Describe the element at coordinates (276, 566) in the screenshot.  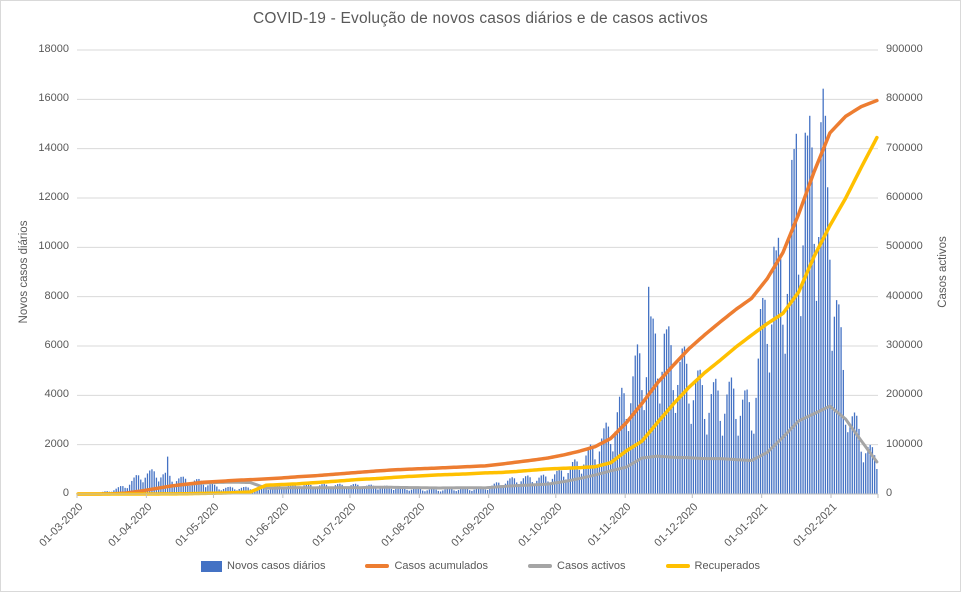
I see `legend-label: Novos casos diários` at that location.